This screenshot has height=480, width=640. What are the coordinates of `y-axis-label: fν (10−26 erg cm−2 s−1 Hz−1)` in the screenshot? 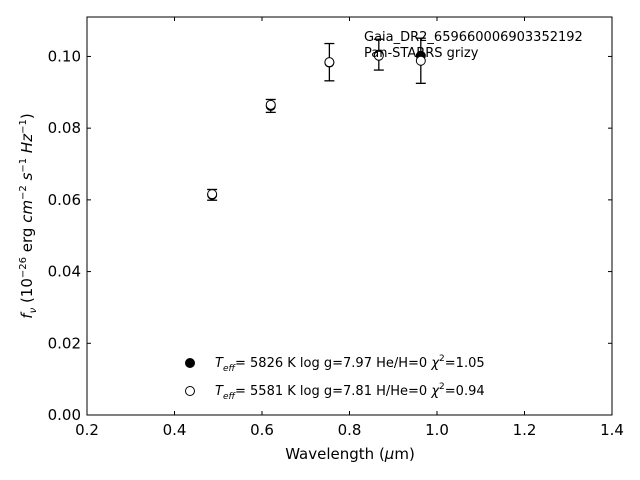 It's located at (28, 215).